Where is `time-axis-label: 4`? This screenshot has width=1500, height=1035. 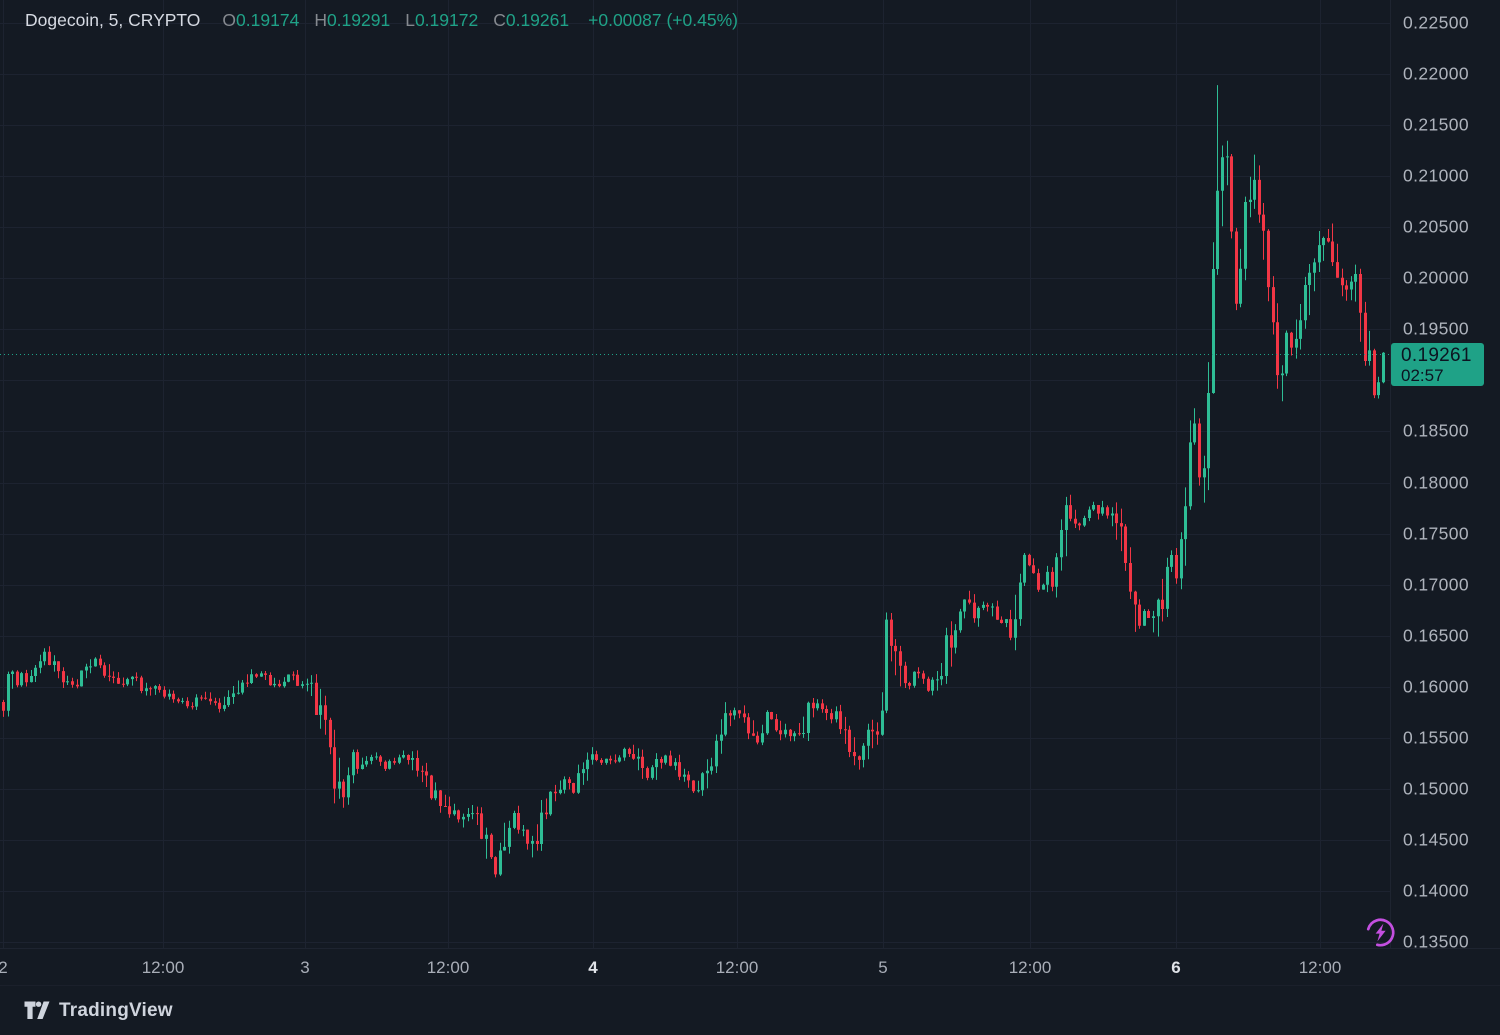
time-axis-label: 4 is located at coordinates (593, 967).